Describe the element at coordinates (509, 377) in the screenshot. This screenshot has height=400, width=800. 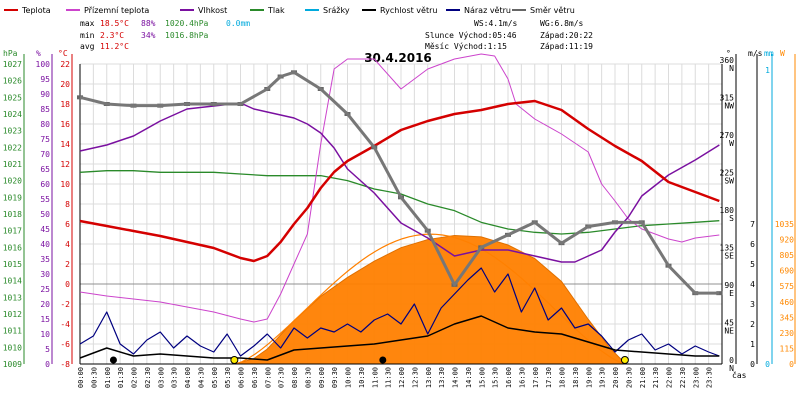
I see `x-tick: 16:00` at that location.